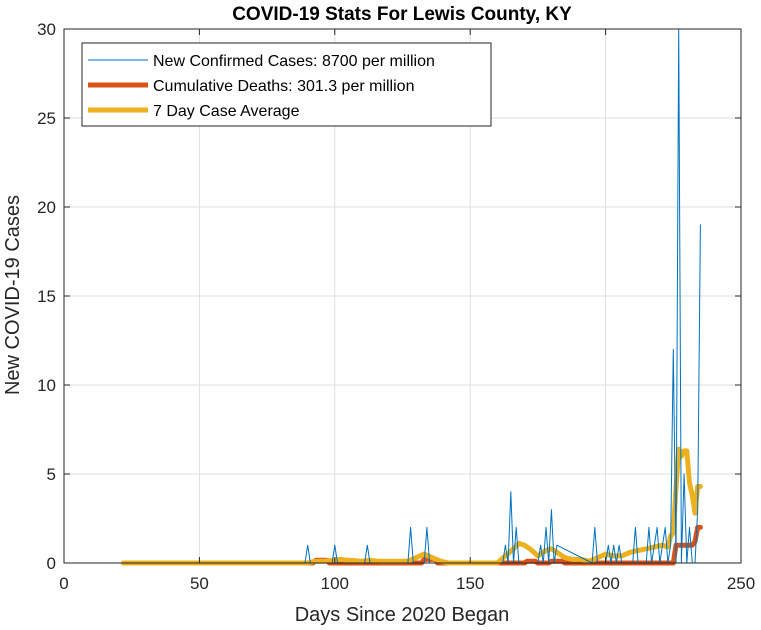 The width and height of the screenshot is (761, 630). What do you see at coordinates (470, 583) in the screenshot?
I see `x-tick-label: 150` at bounding box center [470, 583].